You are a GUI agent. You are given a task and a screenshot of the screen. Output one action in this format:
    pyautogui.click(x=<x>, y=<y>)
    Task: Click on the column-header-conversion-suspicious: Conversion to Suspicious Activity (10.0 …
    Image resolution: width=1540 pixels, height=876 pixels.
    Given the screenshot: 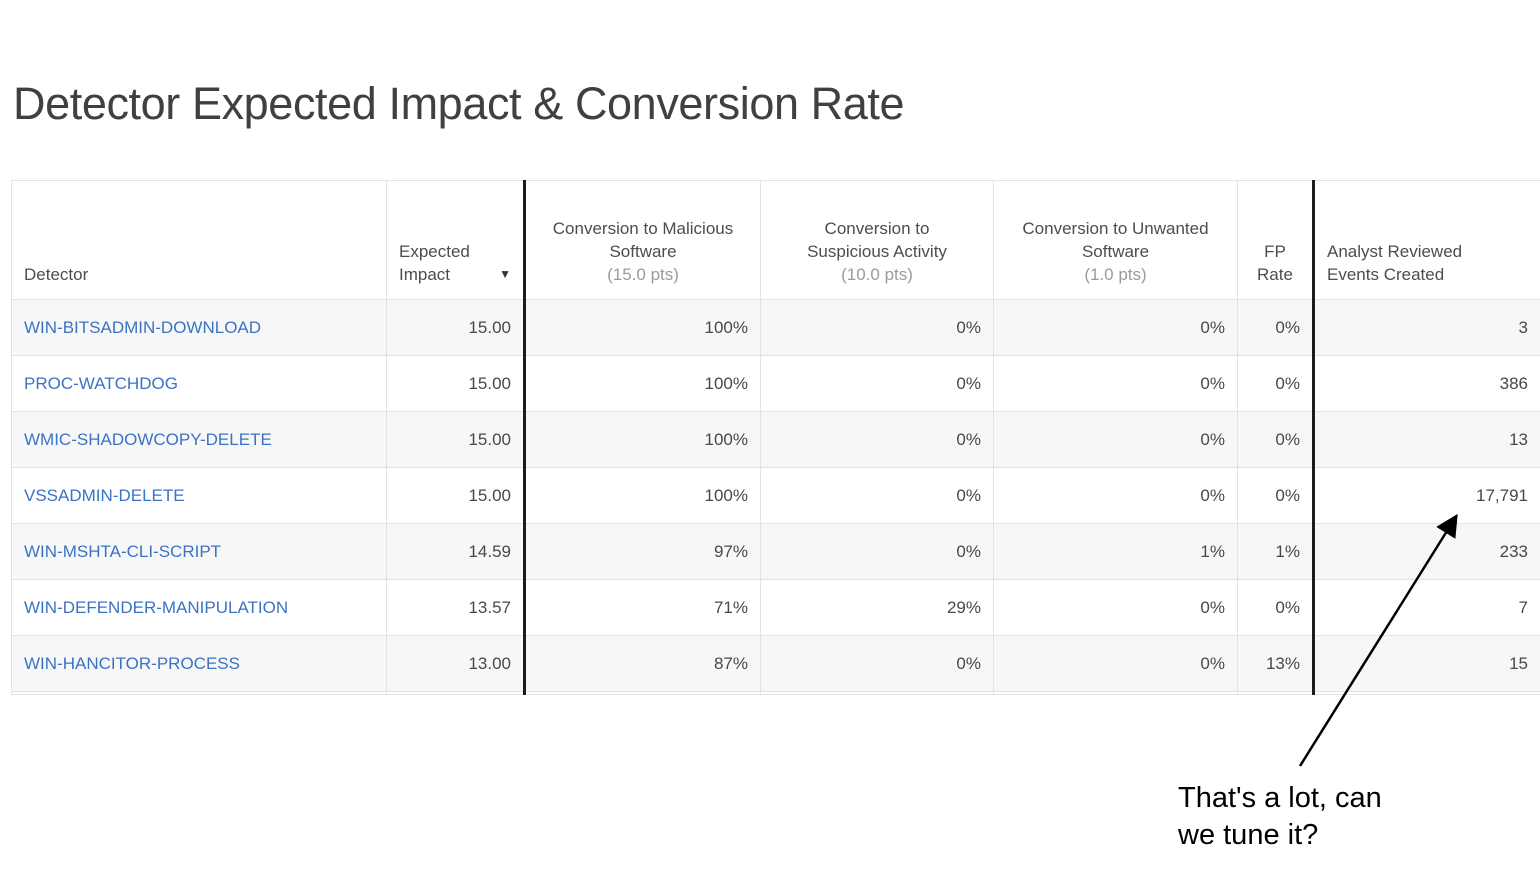 What is the action you would take?
    pyautogui.click(x=877, y=240)
    